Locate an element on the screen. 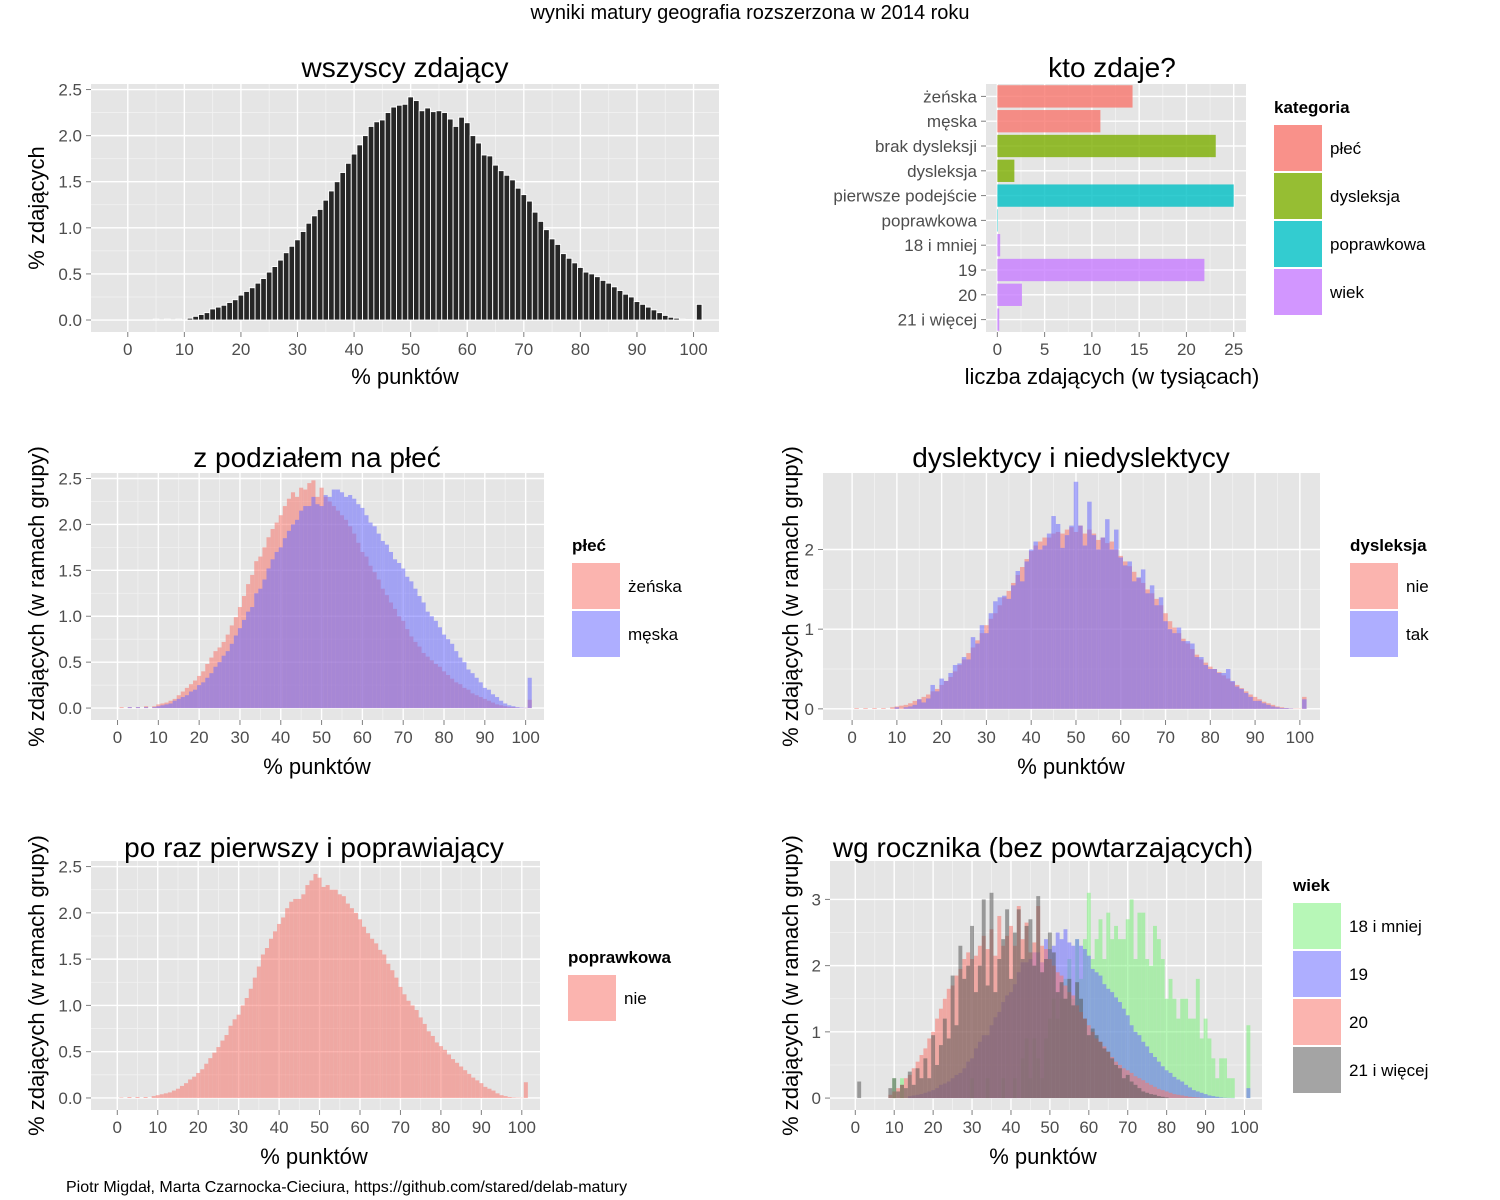 This screenshot has width=1500, height=1200. x-tick-label: 90 is located at coordinates (1255, 737).